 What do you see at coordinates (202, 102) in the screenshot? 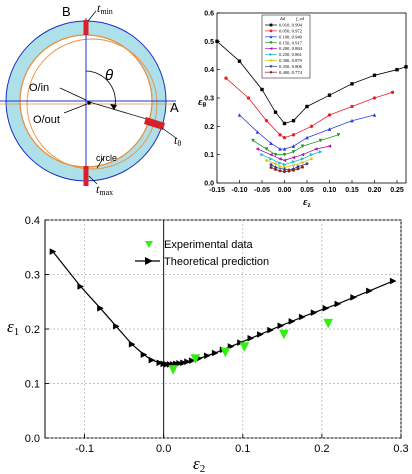
I see `small-y-axis-label: εθ` at bounding box center [202, 102].